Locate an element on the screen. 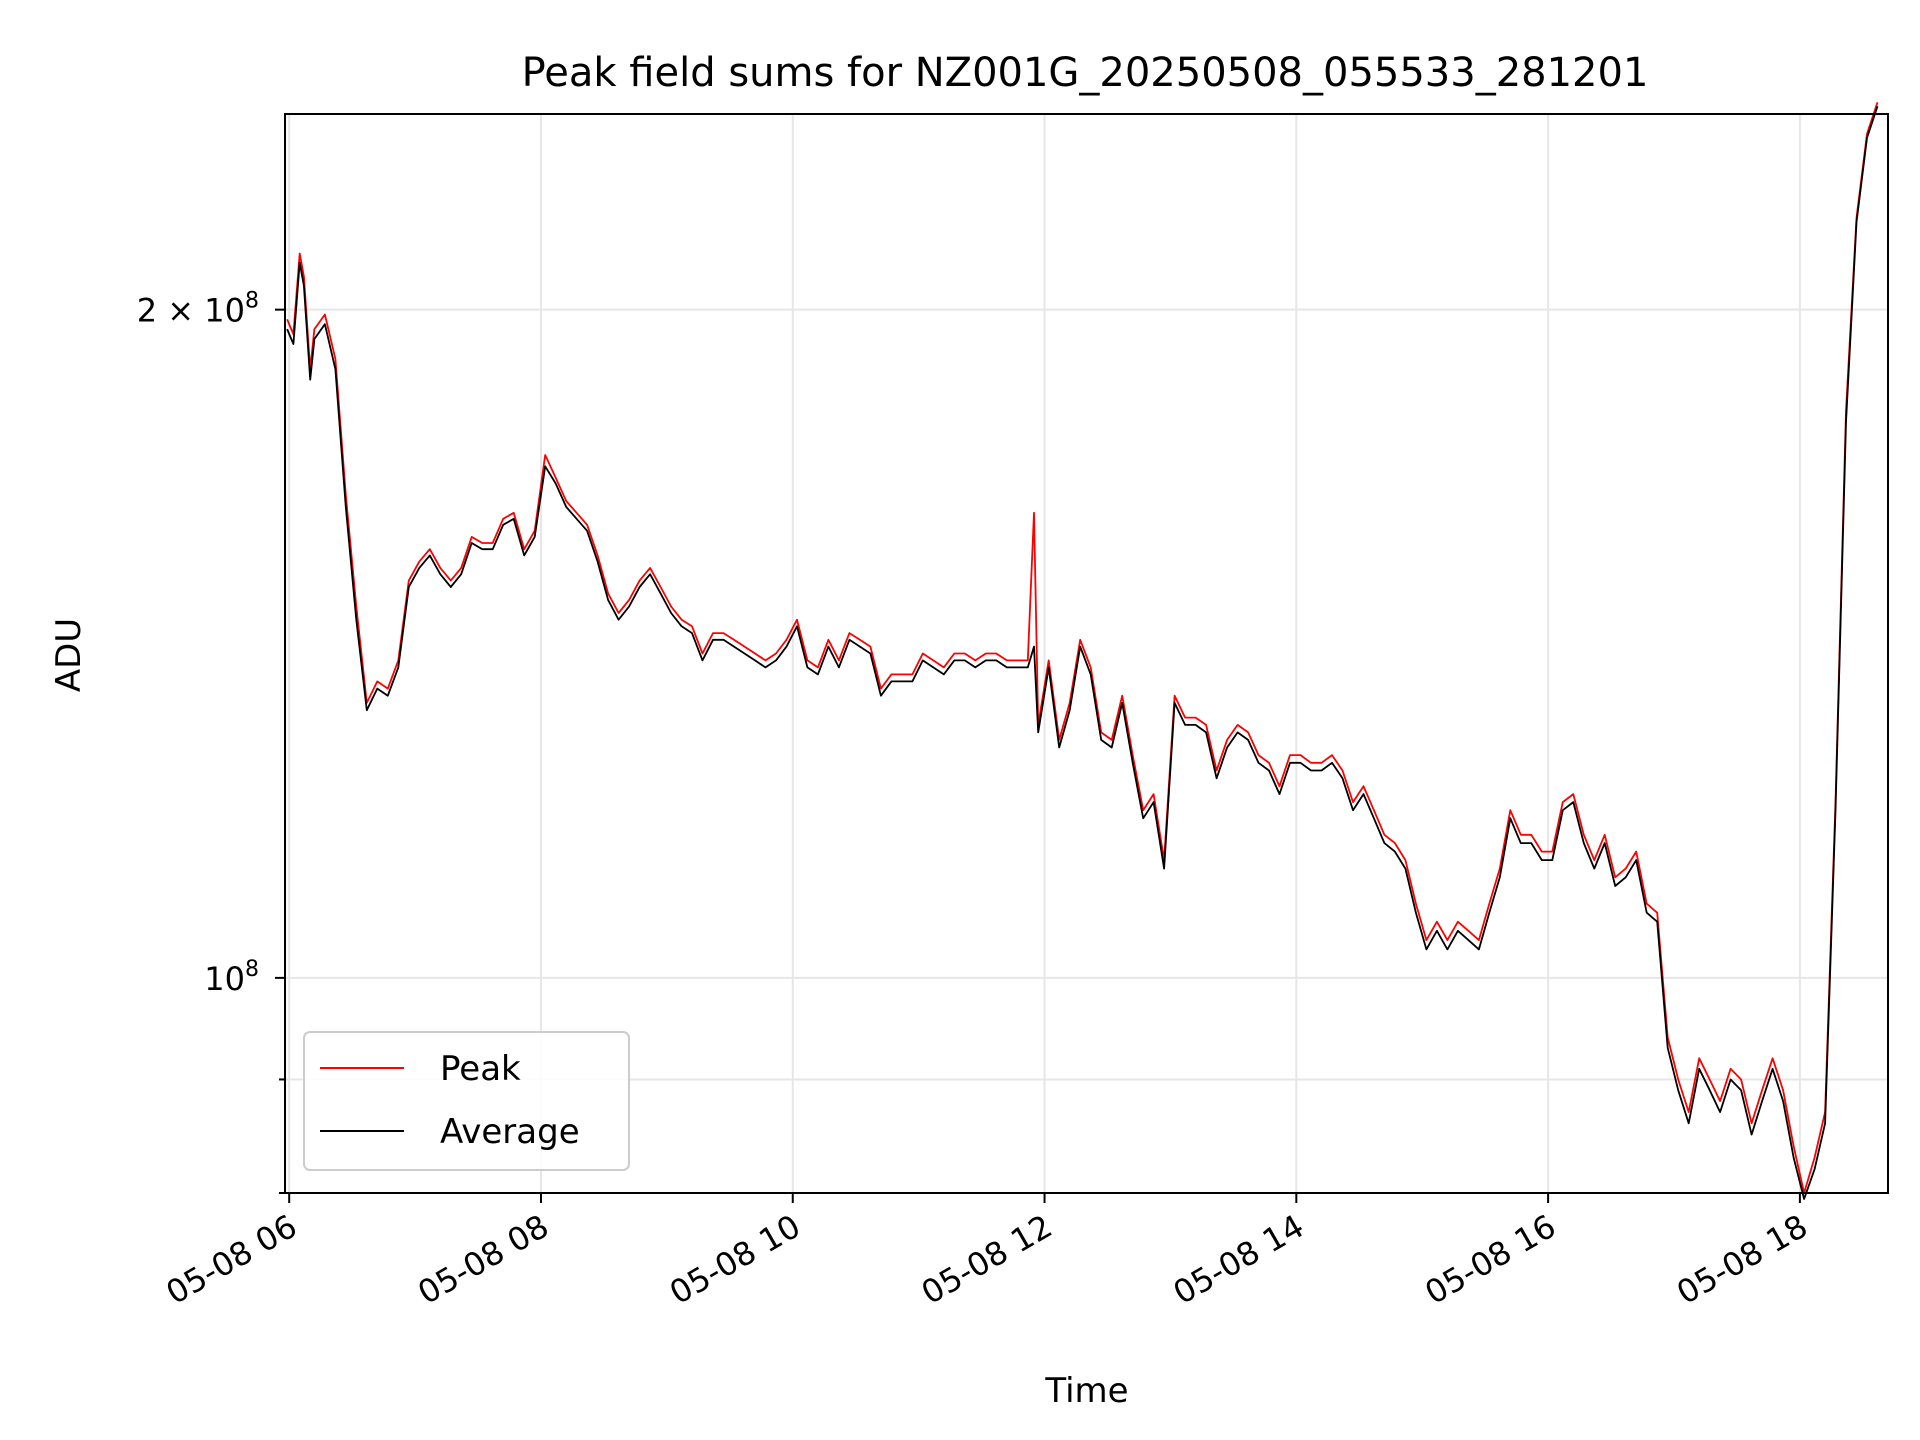 The width and height of the screenshot is (1920, 1440). x-axis-label: Time is located at coordinates (1086, 1391).